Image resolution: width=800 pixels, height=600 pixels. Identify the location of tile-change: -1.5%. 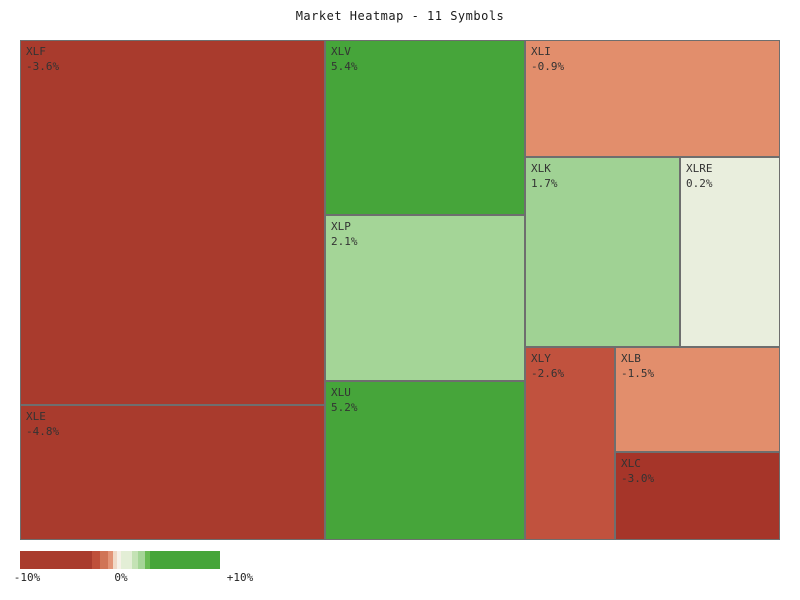
(638, 373).